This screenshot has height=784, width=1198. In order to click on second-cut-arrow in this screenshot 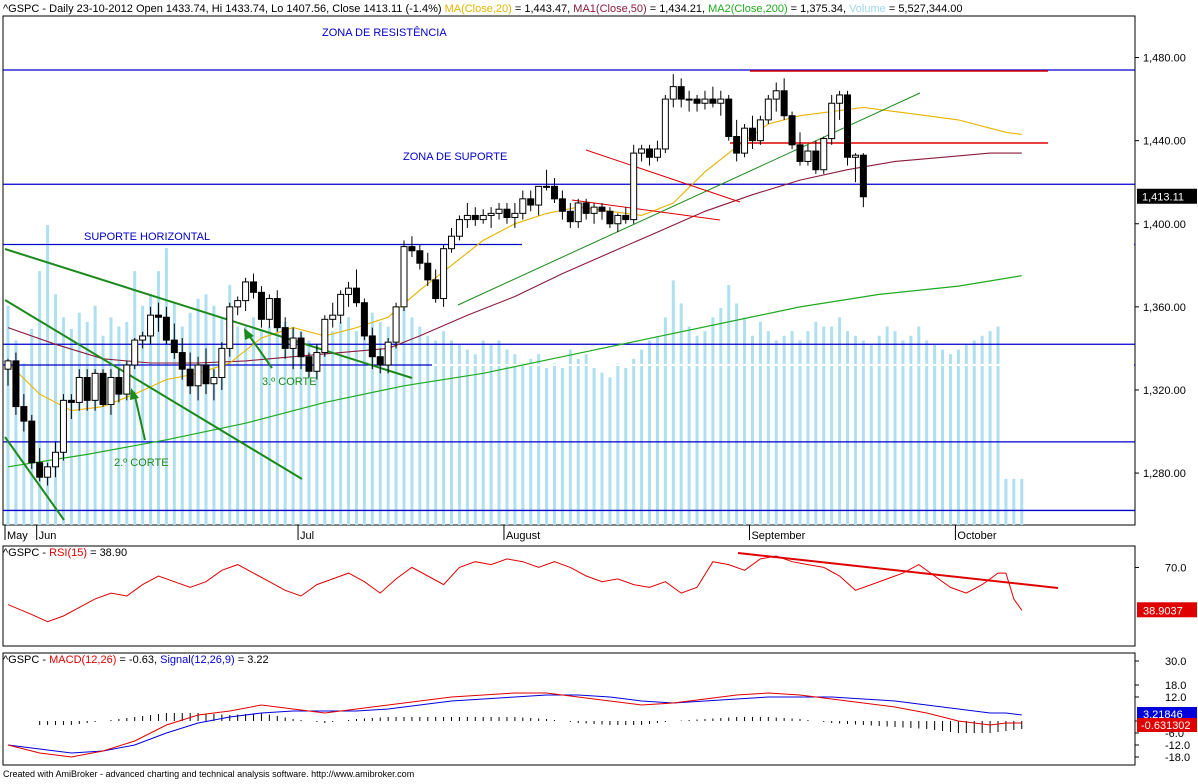, I will do `click(139, 416)`.